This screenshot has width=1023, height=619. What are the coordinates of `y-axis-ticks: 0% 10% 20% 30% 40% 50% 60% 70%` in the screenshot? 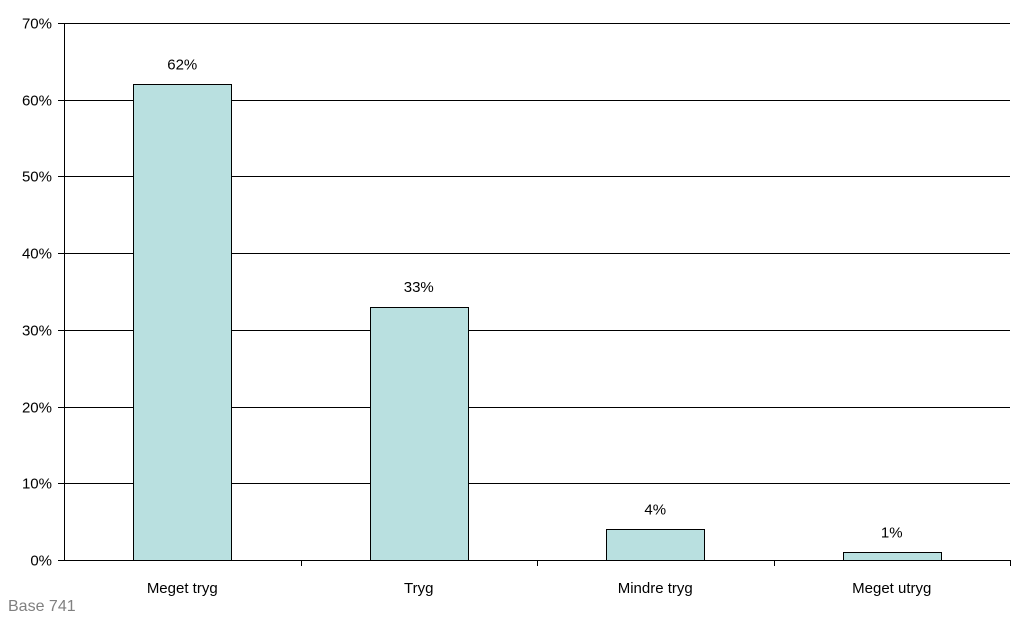 It's located at (43, 293).